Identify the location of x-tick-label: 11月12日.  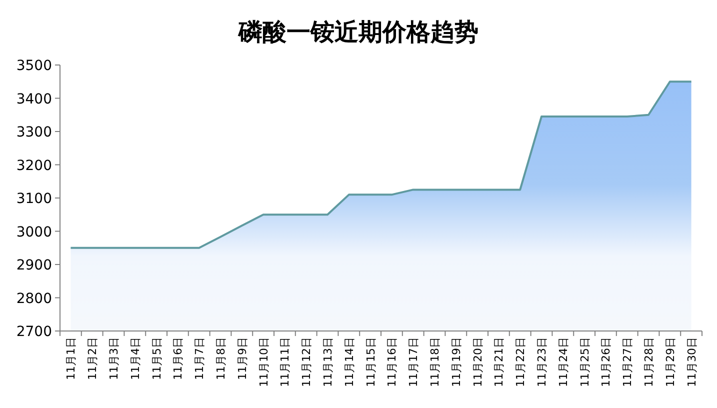
(307, 362).